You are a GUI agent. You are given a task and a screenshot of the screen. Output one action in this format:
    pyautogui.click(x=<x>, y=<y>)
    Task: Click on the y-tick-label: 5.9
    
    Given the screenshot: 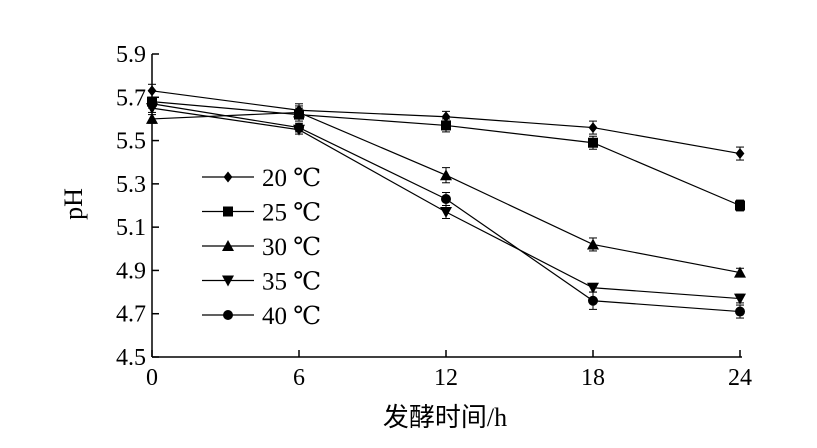 What is the action you would take?
    pyautogui.click(x=131, y=55)
    